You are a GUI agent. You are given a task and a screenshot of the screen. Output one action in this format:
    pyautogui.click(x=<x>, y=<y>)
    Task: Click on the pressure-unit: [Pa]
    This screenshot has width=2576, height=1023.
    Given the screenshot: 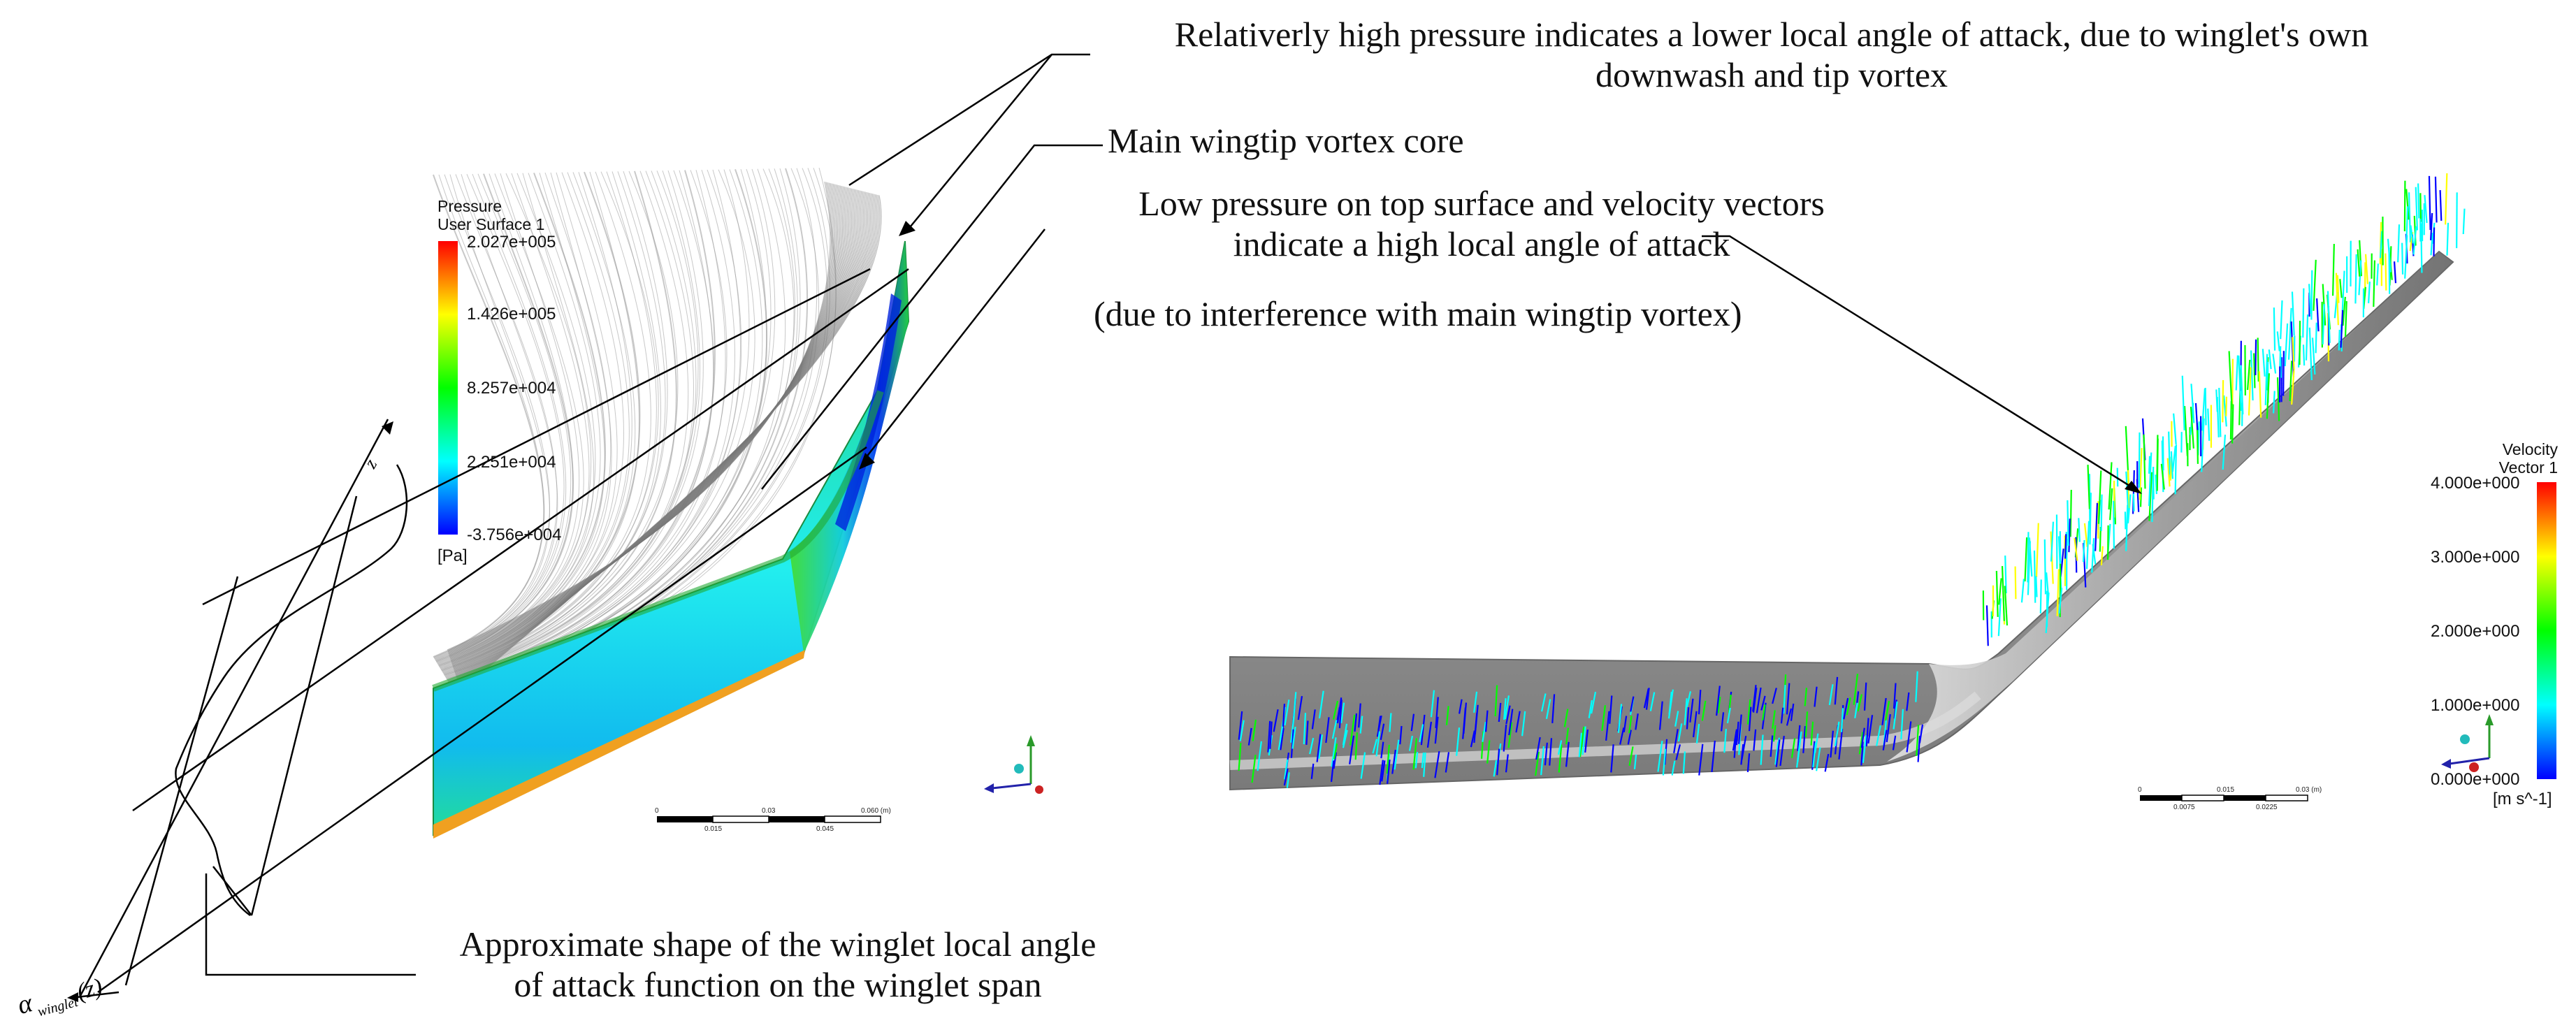 What is the action you would take?
    pyautogui.click(x=452, y=555)
    